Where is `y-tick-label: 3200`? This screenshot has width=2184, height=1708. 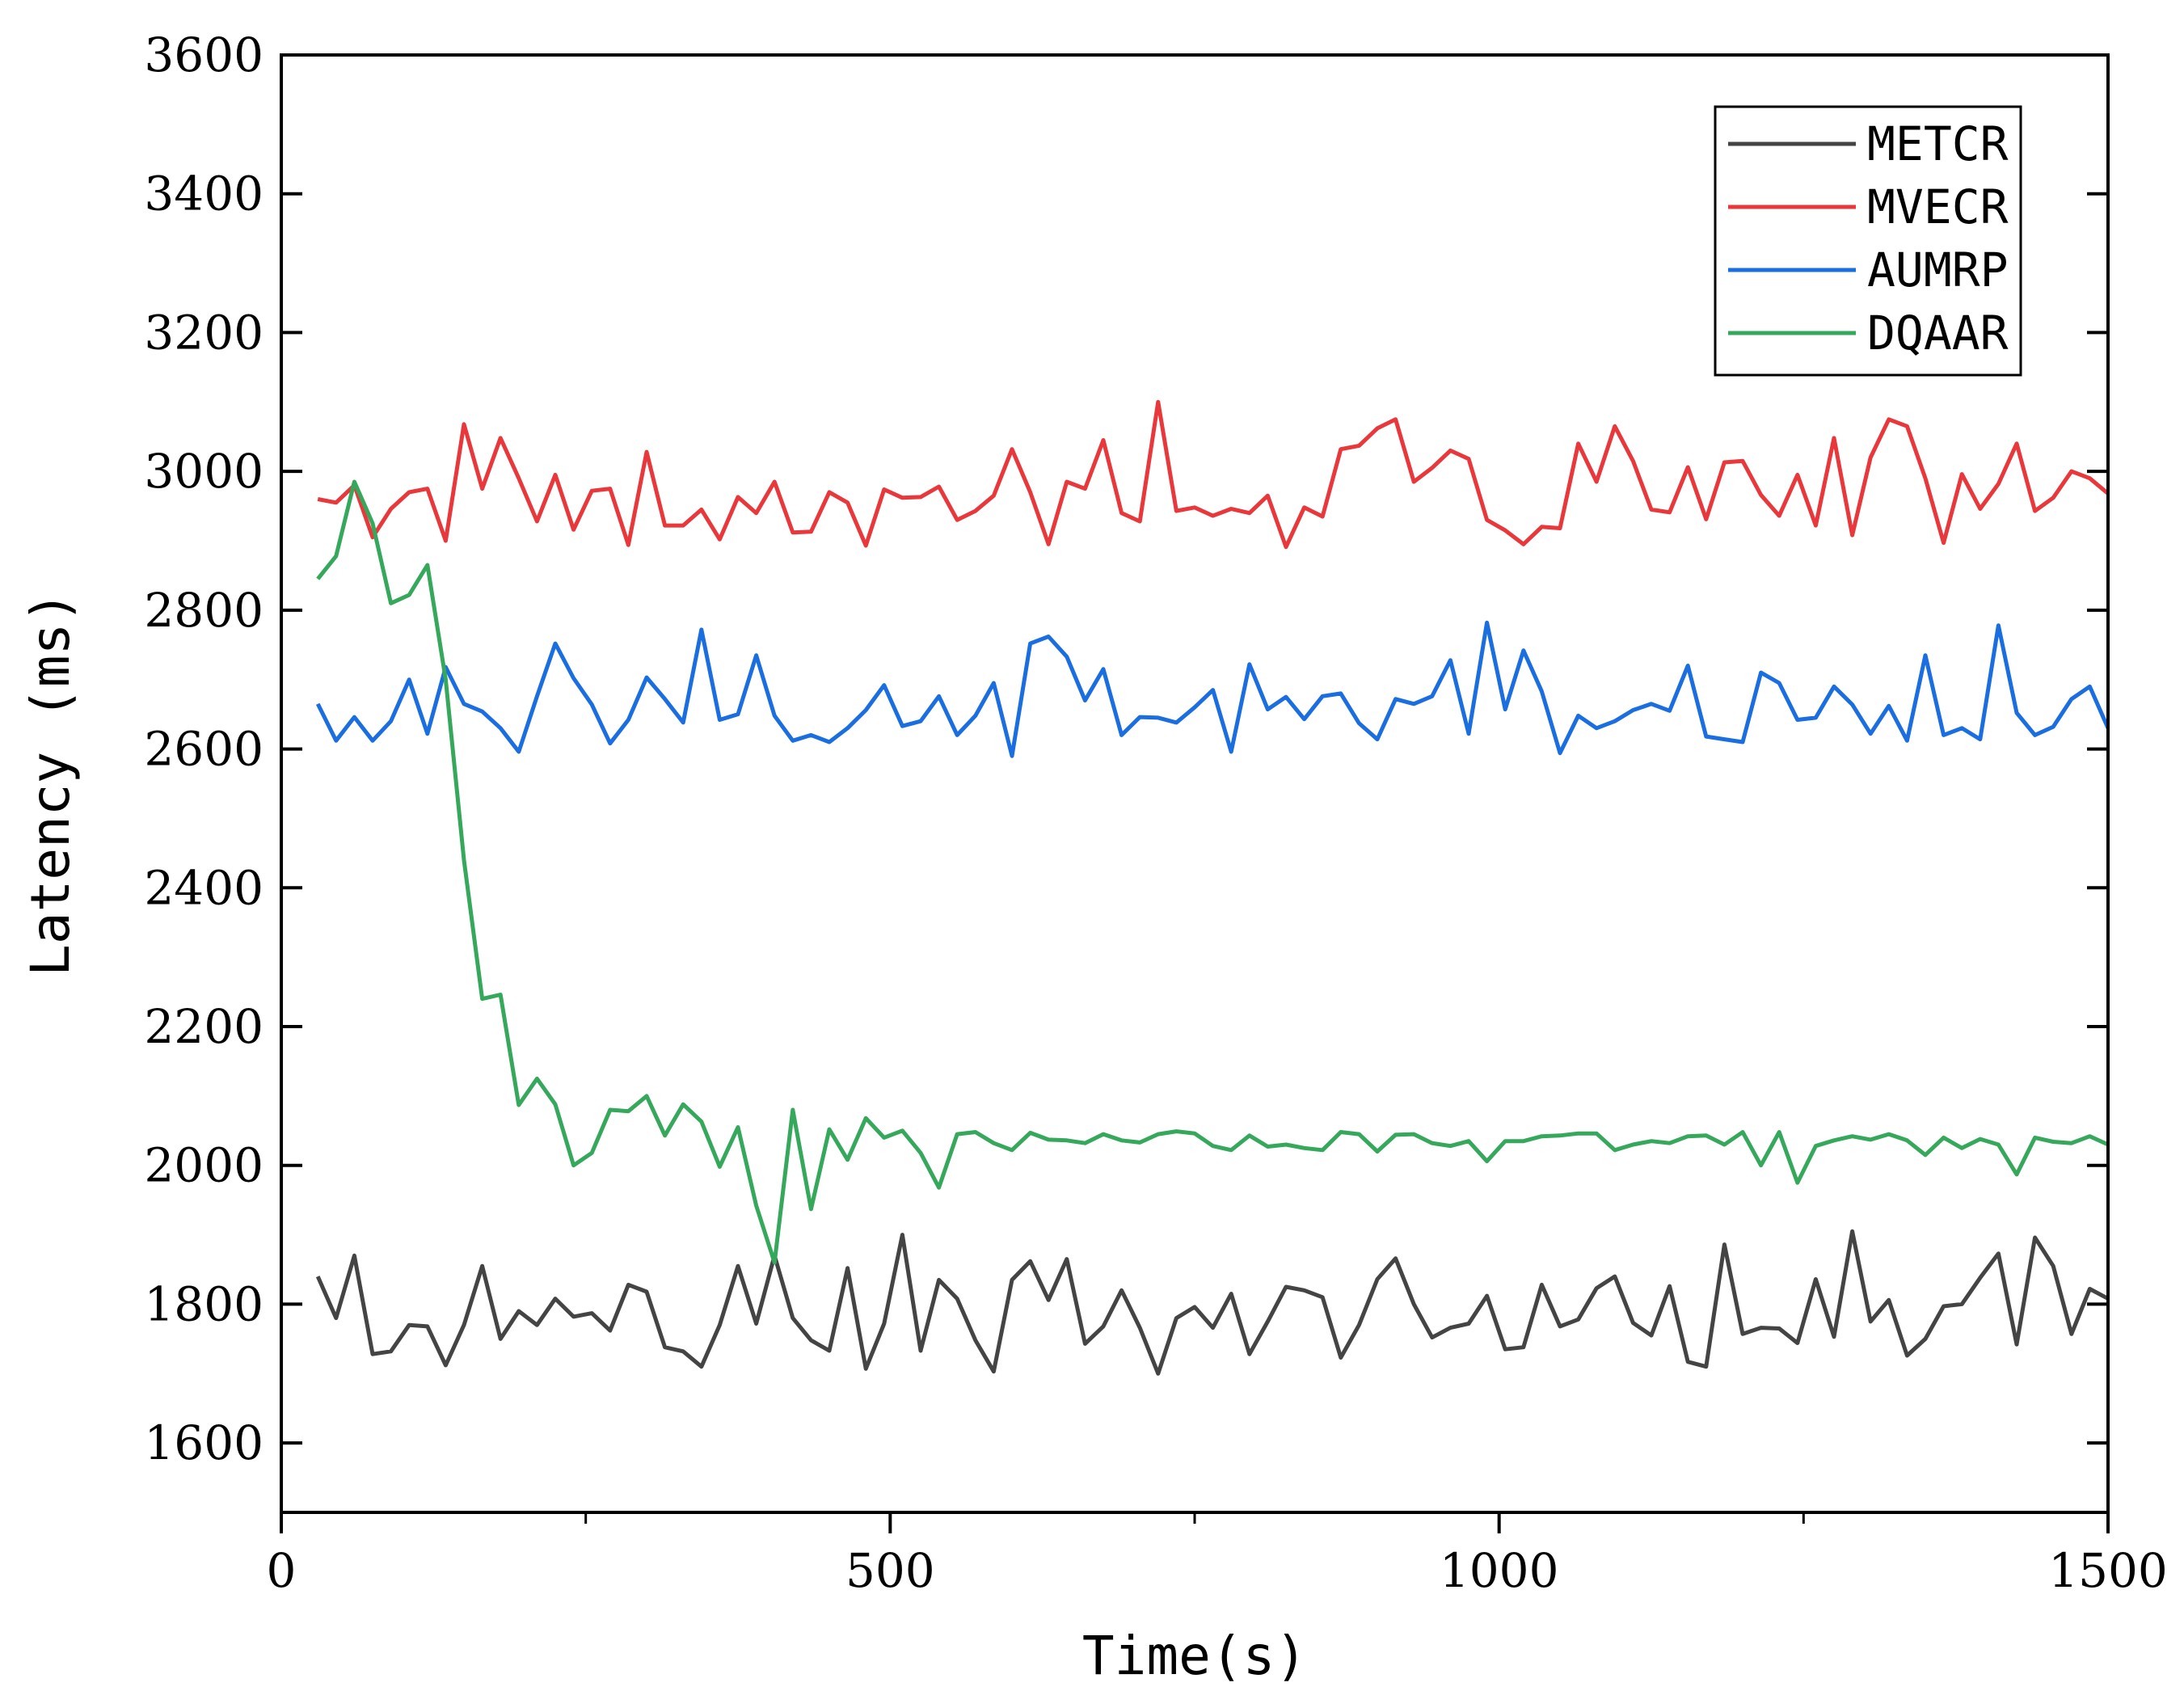 y-tick-label: 3200 is located at coordinates (204, 333).